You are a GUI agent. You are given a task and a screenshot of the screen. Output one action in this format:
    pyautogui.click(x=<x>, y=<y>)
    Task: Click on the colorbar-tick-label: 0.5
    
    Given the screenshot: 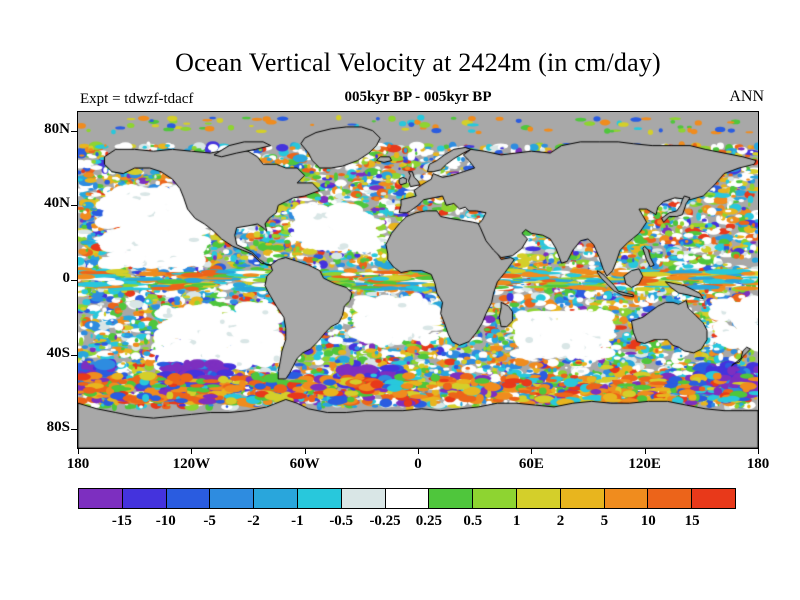 What is the action you would take?
    pyautogui.click(x=473, y=521)
    